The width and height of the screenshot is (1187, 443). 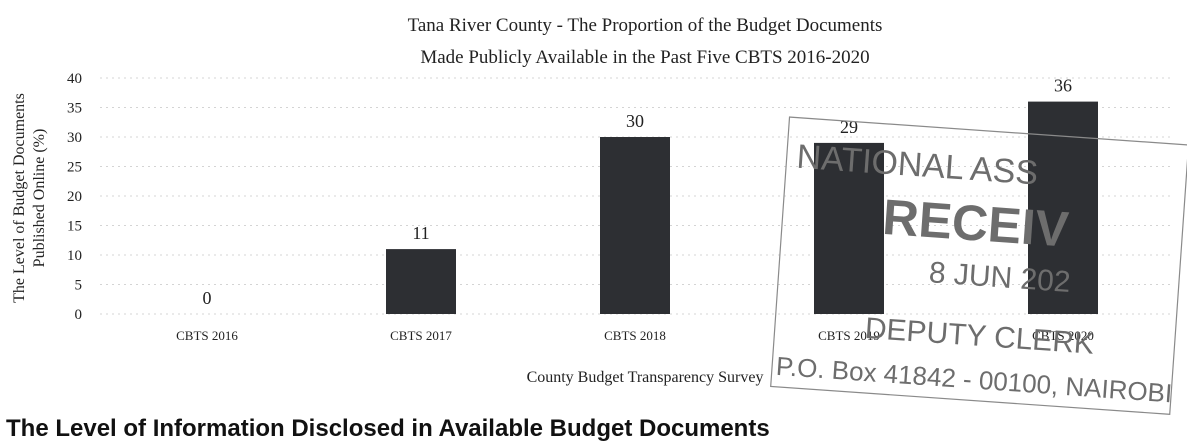 What do you see at coordinates (74, 227) in the screenshot?
I see `y-tick-label: 15` at bounding box center [74, 227].